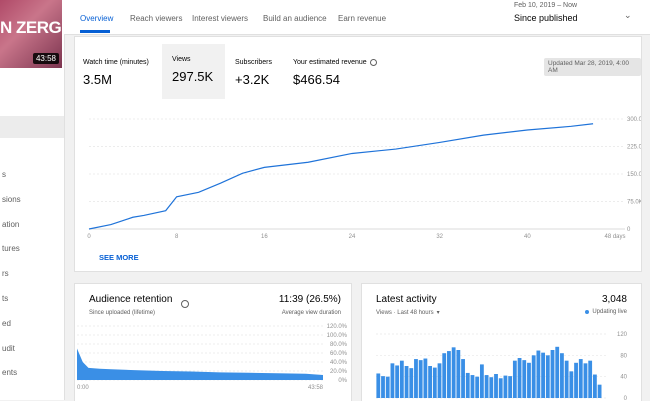 This screenshot has height=401, width=650. What do you see at coordinates (614, 237) in the screenshot?
I see `x-tick-label: 48 days` at bounding box center [614, 237].